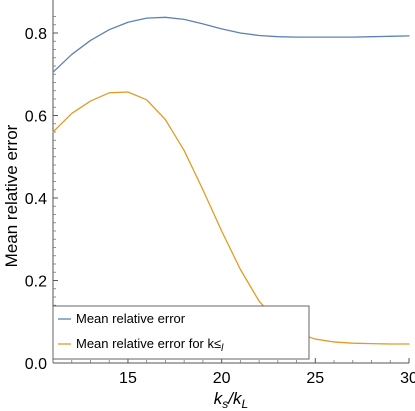 This screenshot has width=415, height=411. I want to click on x-axis: 15 20 25 30, so click(233, 372).